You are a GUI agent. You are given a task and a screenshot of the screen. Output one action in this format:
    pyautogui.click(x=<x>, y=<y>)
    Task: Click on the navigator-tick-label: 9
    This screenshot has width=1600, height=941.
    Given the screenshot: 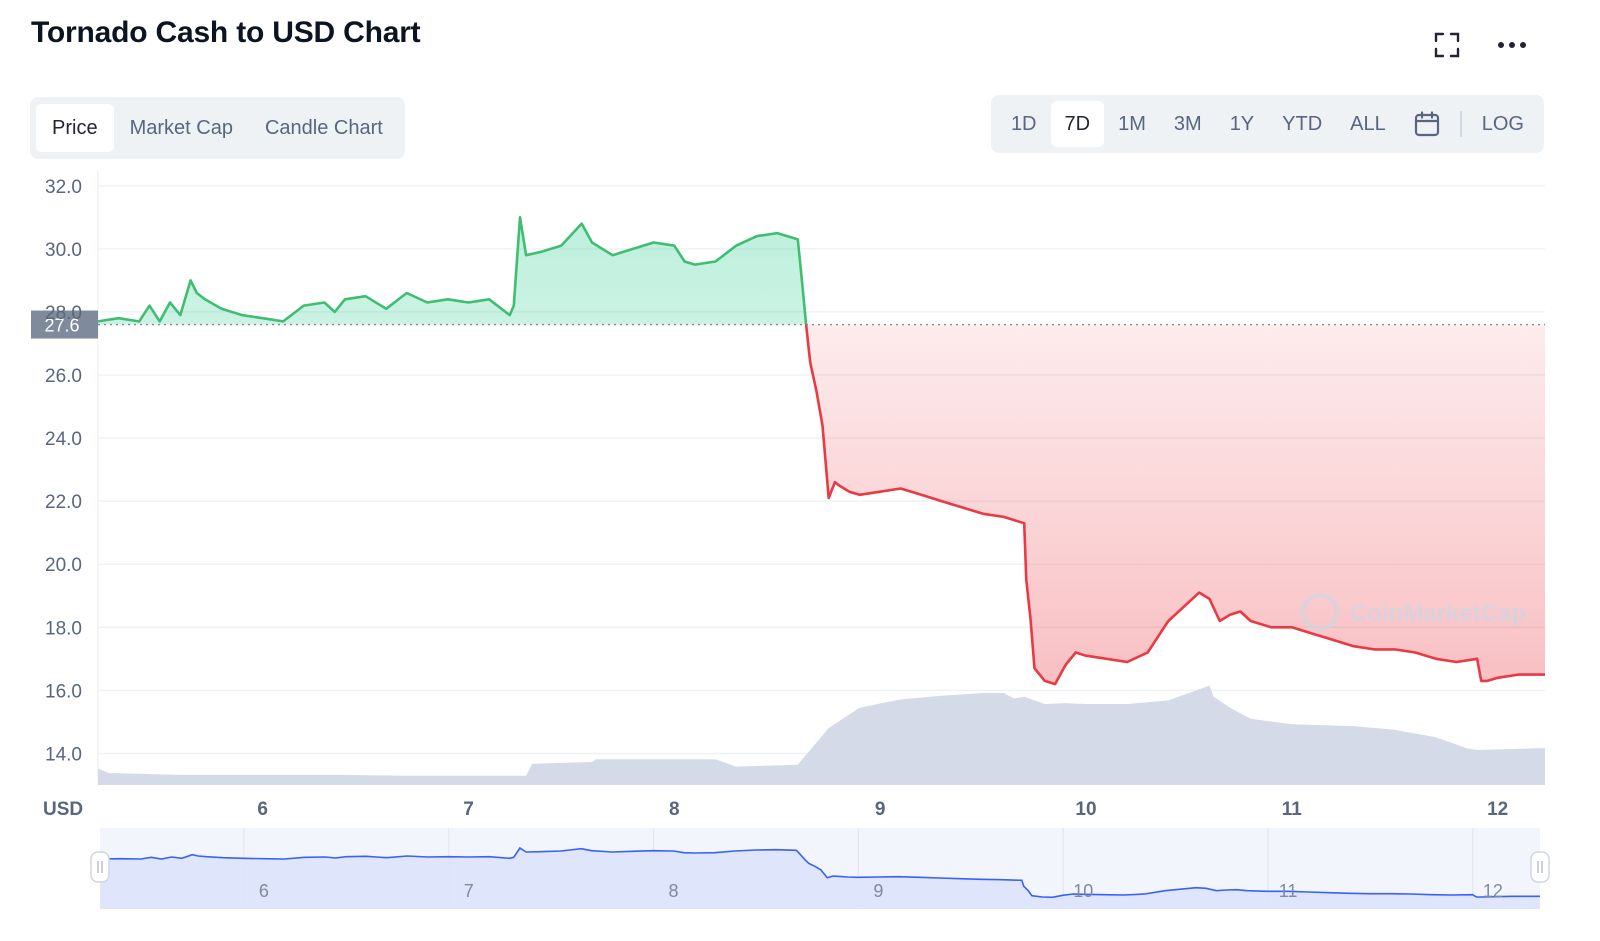 What is the action you would take?
    pyautogui.click(x=878, y=891)
    